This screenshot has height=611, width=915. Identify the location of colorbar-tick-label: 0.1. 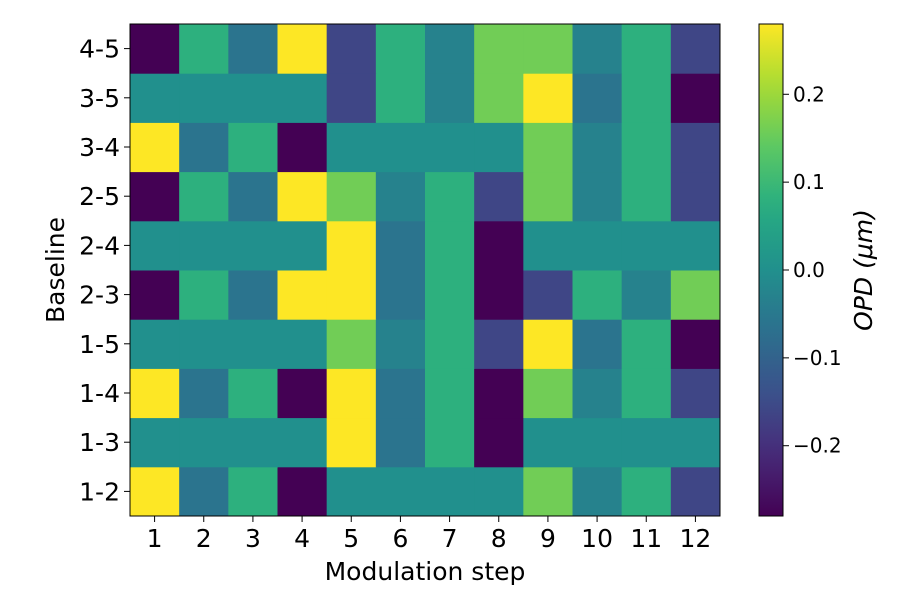
(809, 182).